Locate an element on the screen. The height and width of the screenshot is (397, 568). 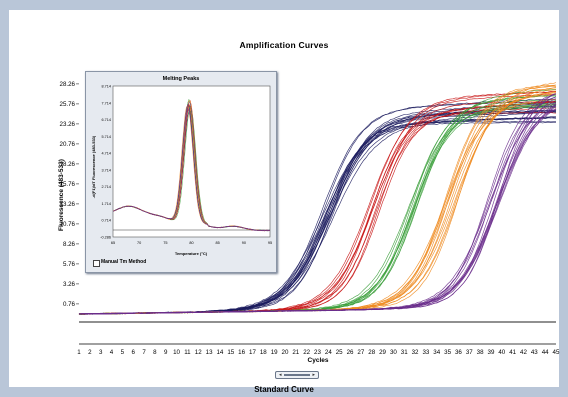
x-tick-label: 3 is located at coordinates (101, 352).